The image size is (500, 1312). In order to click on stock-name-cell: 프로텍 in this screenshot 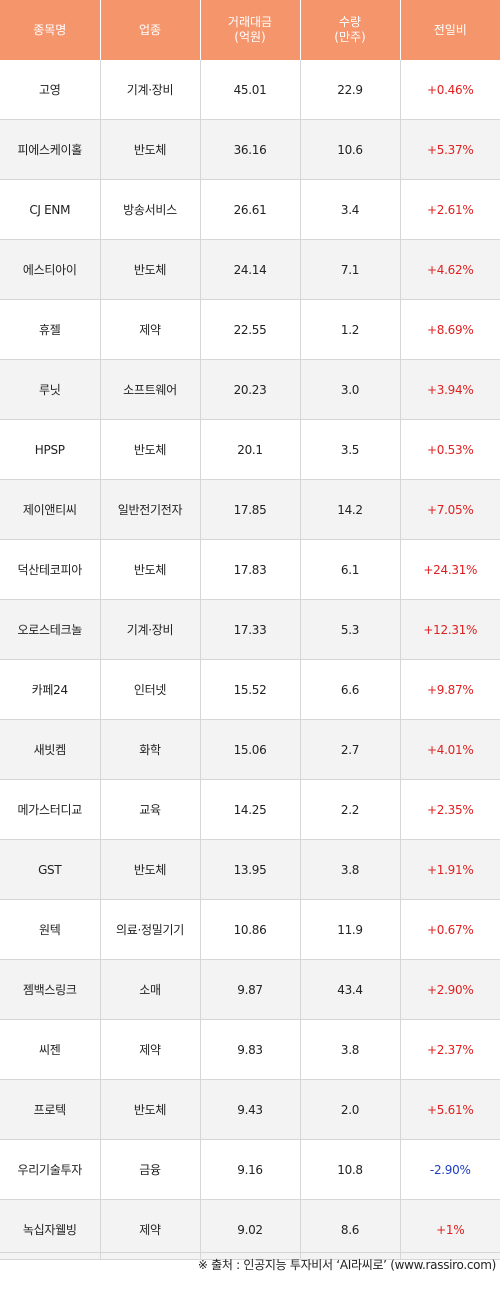, I will do `click(50, 1109)`.